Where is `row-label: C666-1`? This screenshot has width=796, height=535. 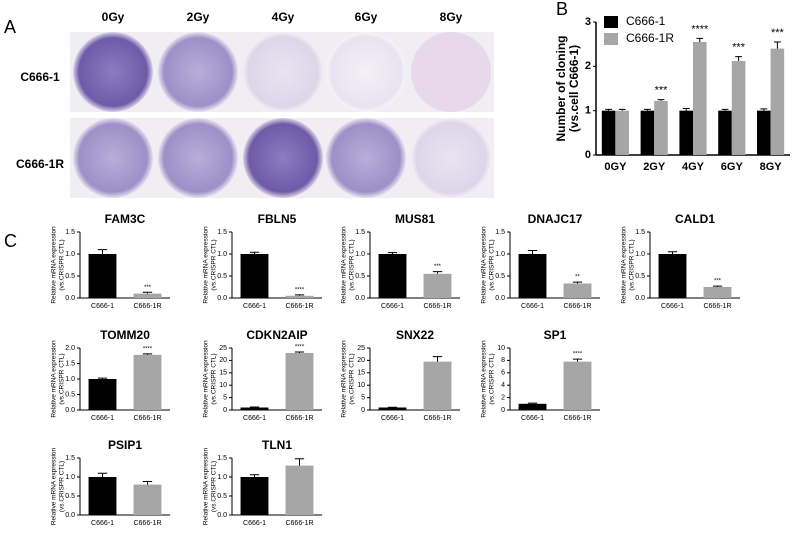
row-label: C666-1 is located at coordinates (40, 77).